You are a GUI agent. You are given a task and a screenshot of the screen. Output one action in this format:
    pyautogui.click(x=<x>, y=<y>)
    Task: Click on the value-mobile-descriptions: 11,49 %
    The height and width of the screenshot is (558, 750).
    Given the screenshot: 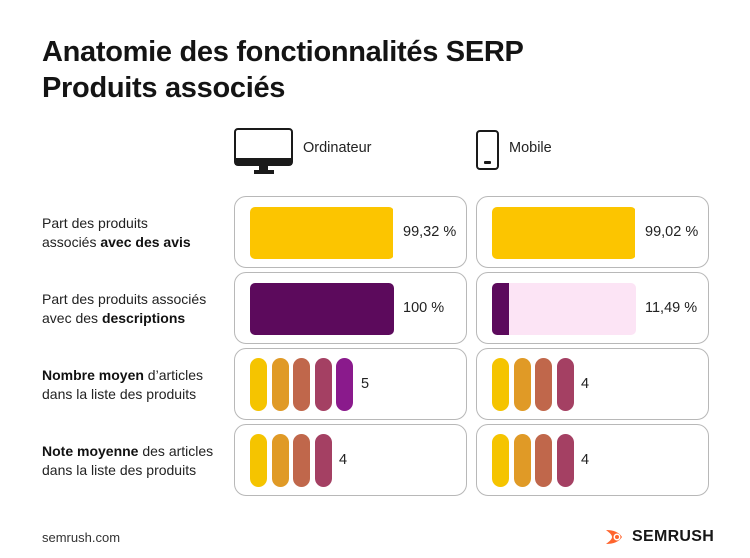 What is the action you would take?
    pyautogui.click(x=671, y=308)
    